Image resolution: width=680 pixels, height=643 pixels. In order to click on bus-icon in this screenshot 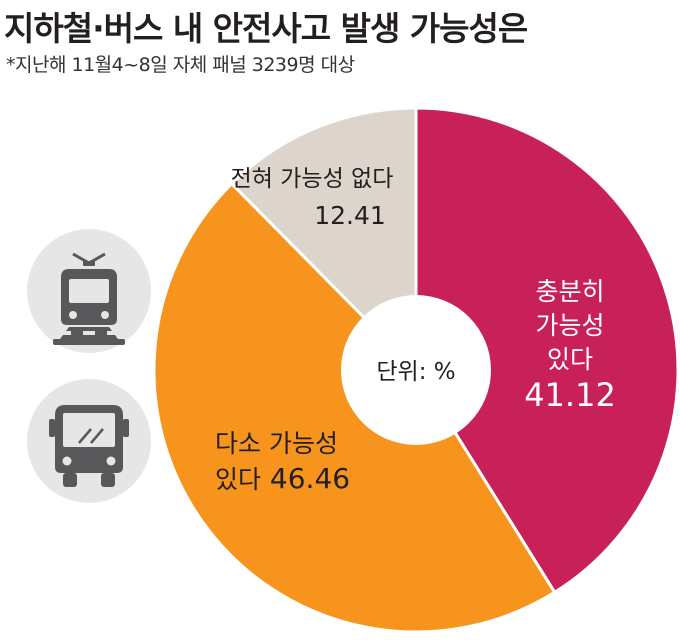, I will do `click(89, 443)`.